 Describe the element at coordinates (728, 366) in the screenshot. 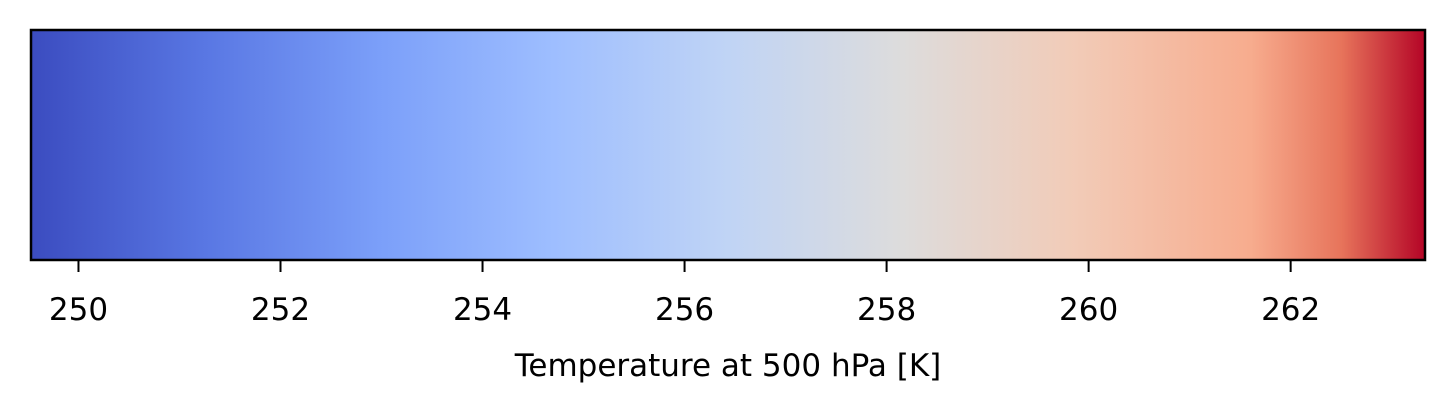

I see `x-axis-label: Temperature at 500 hPa [K]` at that location.